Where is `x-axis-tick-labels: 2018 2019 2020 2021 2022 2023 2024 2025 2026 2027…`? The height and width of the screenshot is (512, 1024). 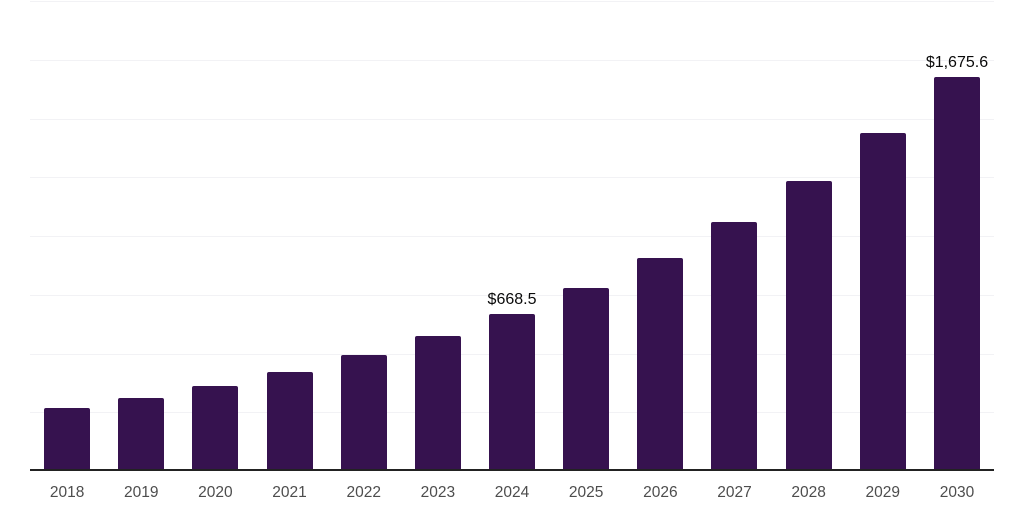
x-axis-tick-labels: 2018 2019 2020 2021 2022 2023 2024 2025 2026 2027… is located at coordinates (512, 493).